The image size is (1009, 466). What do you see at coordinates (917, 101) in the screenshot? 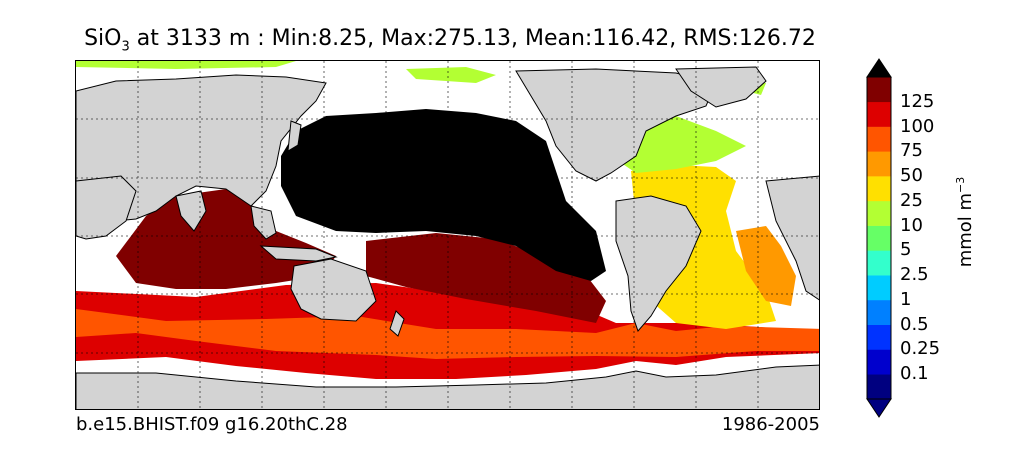
I see `colorbar-tick-label: 125` at bounding box center [917, 101].